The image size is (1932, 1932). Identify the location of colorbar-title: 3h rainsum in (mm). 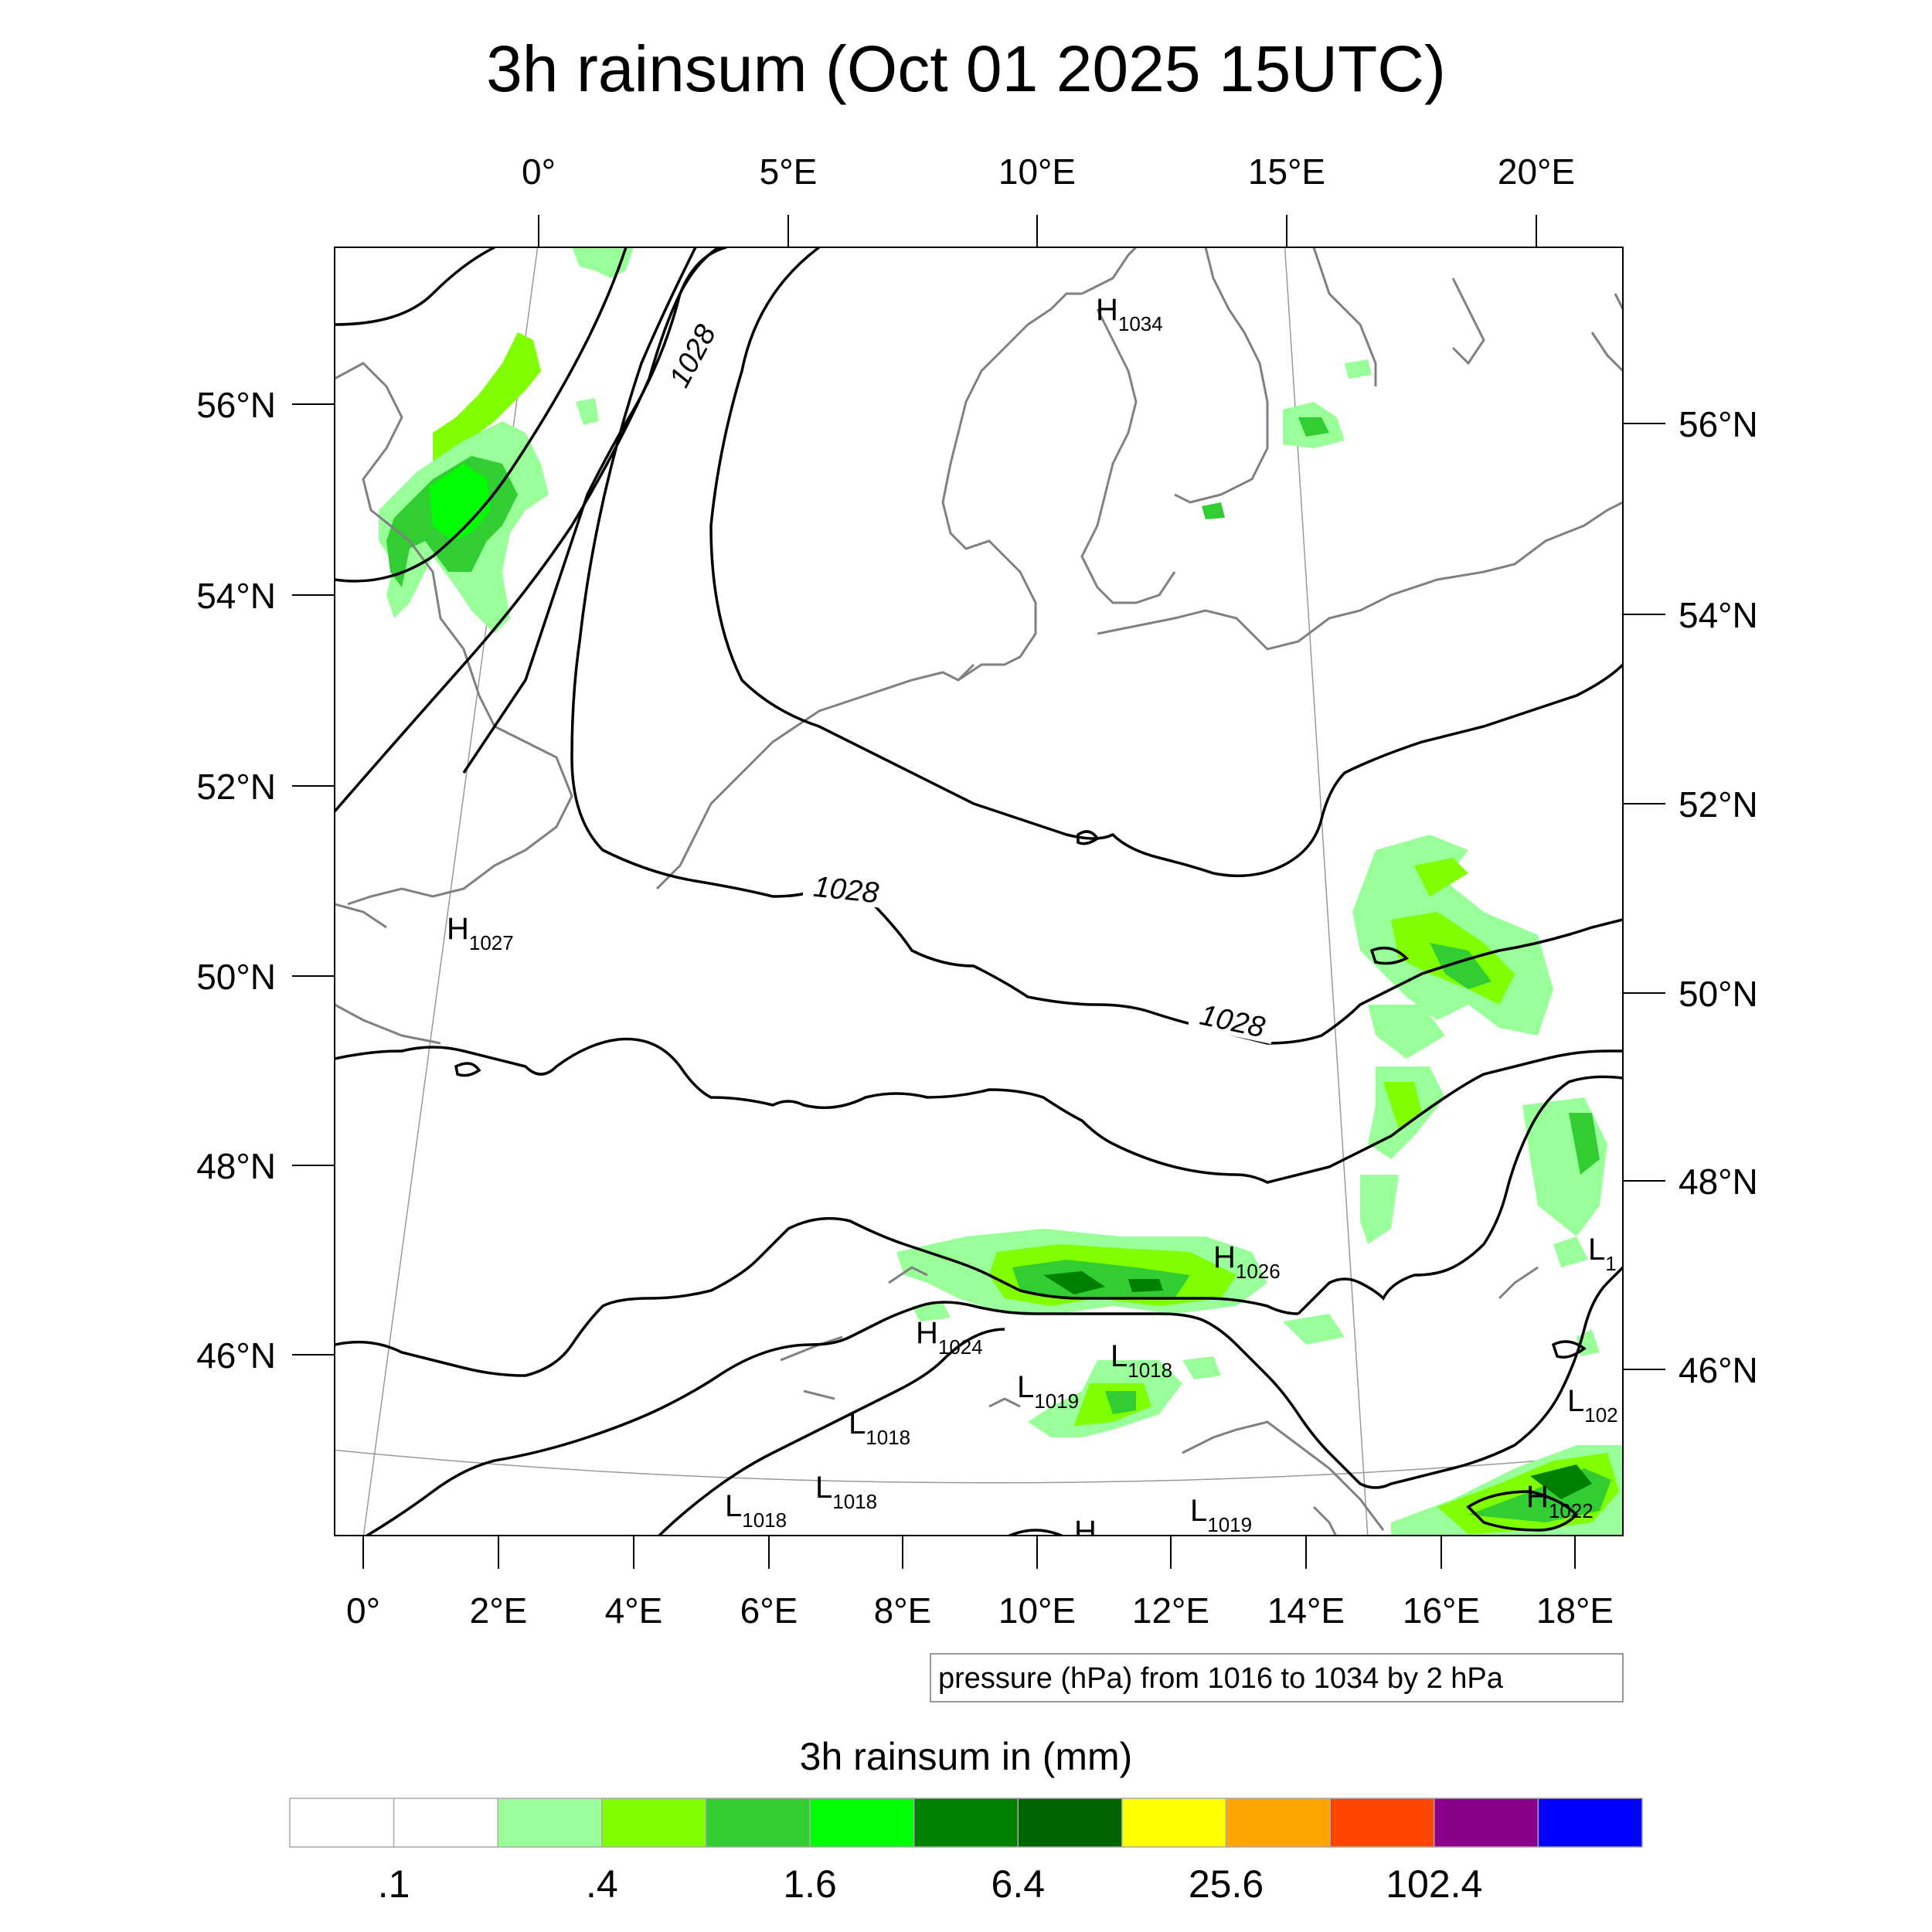
(967, 1756).